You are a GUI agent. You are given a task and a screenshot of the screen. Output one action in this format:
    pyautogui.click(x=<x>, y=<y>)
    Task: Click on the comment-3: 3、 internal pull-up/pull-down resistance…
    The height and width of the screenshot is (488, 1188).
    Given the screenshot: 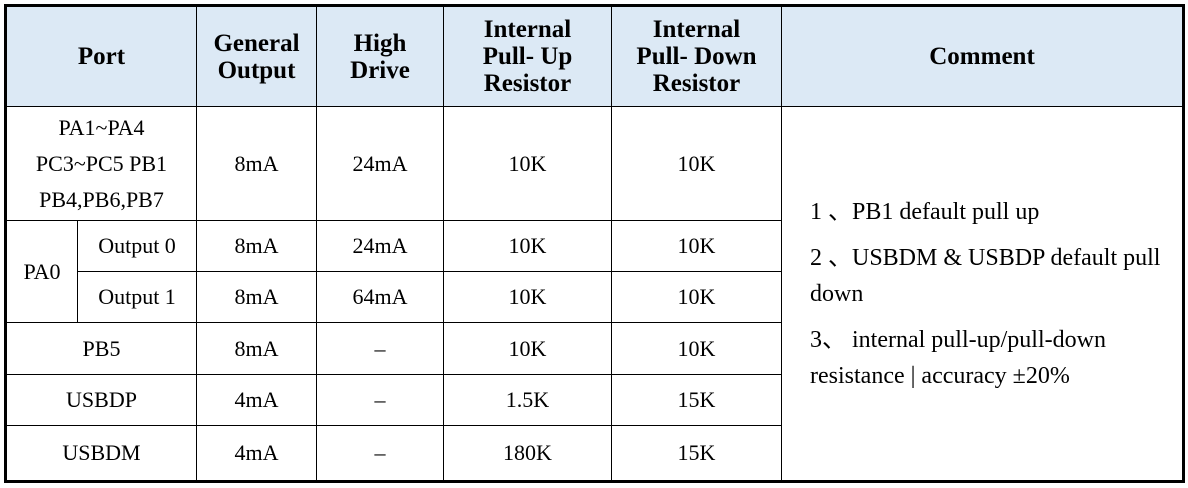 What is the action you would take?
    pyautogui.click(x=958, y=357)
    